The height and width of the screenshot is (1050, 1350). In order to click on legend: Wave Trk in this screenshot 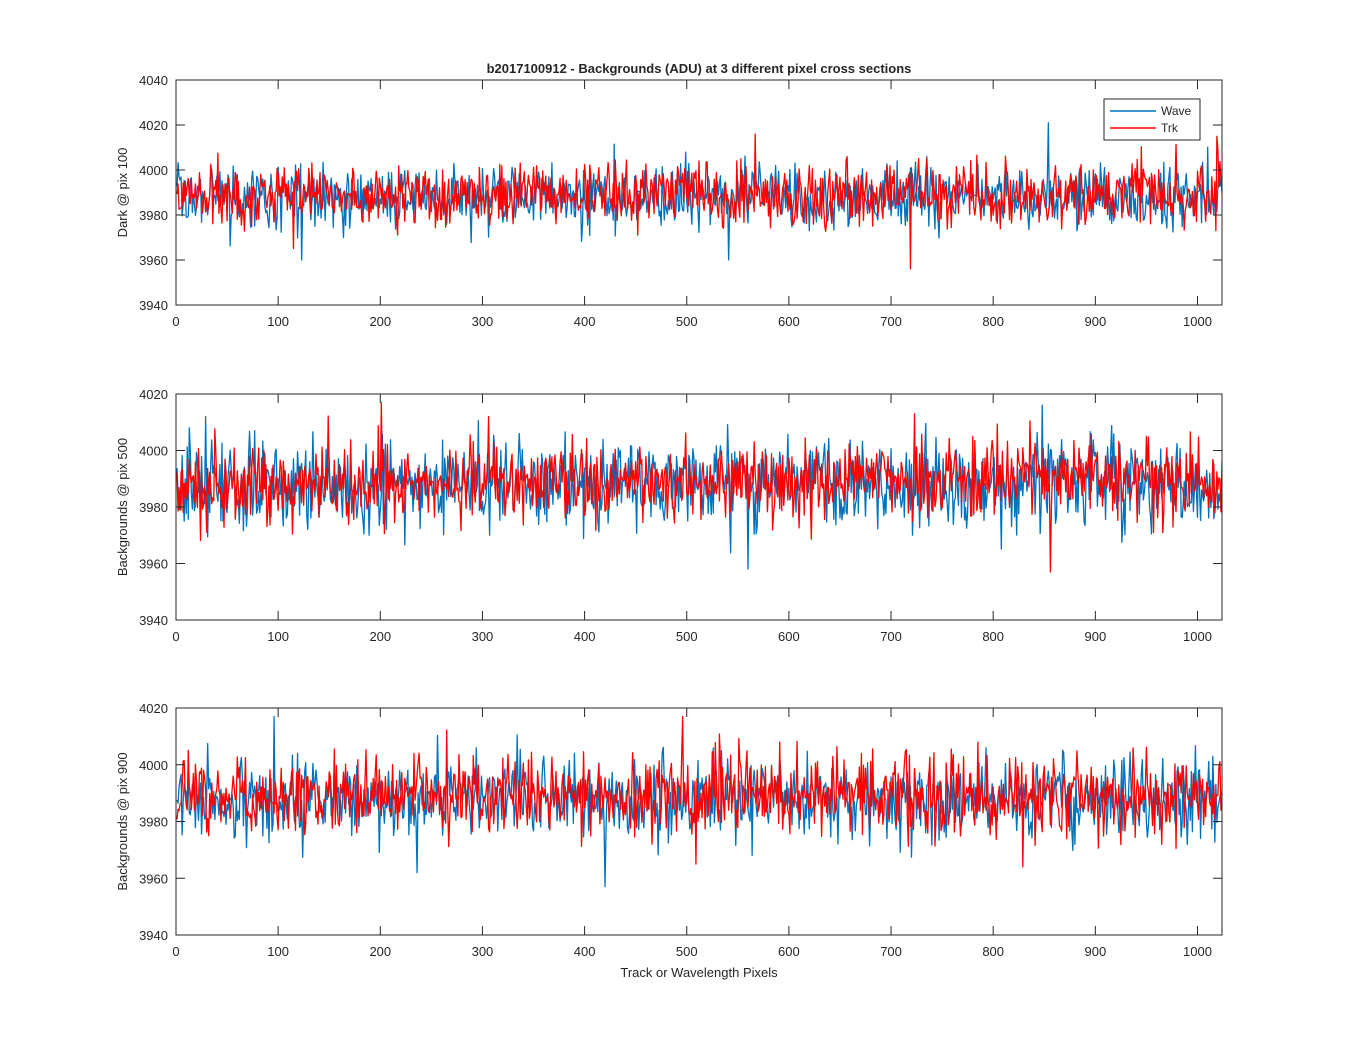, I will do `click(1152, 119)`.